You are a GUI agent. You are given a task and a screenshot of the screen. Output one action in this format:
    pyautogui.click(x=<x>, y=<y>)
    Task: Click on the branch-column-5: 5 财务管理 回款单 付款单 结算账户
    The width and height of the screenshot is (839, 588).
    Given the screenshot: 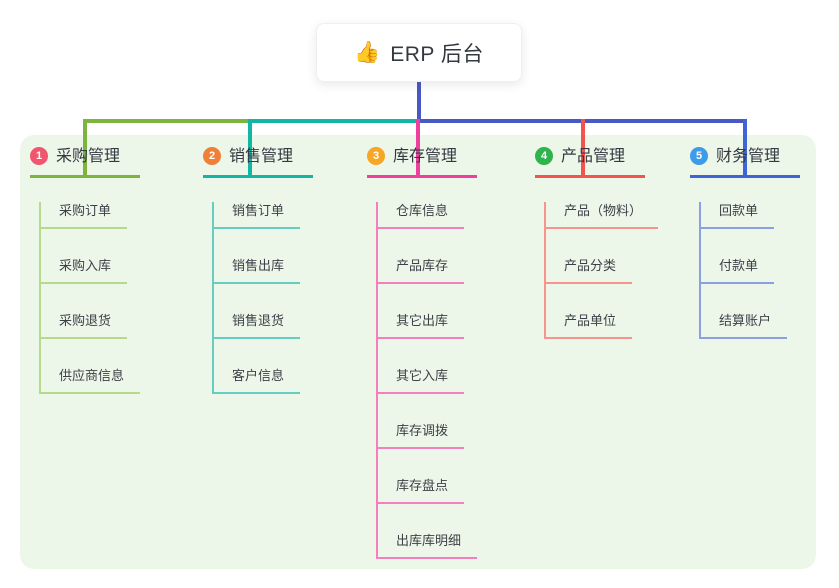 What is the action you would take?
    pyautogui.click(x=745, y=242)
    